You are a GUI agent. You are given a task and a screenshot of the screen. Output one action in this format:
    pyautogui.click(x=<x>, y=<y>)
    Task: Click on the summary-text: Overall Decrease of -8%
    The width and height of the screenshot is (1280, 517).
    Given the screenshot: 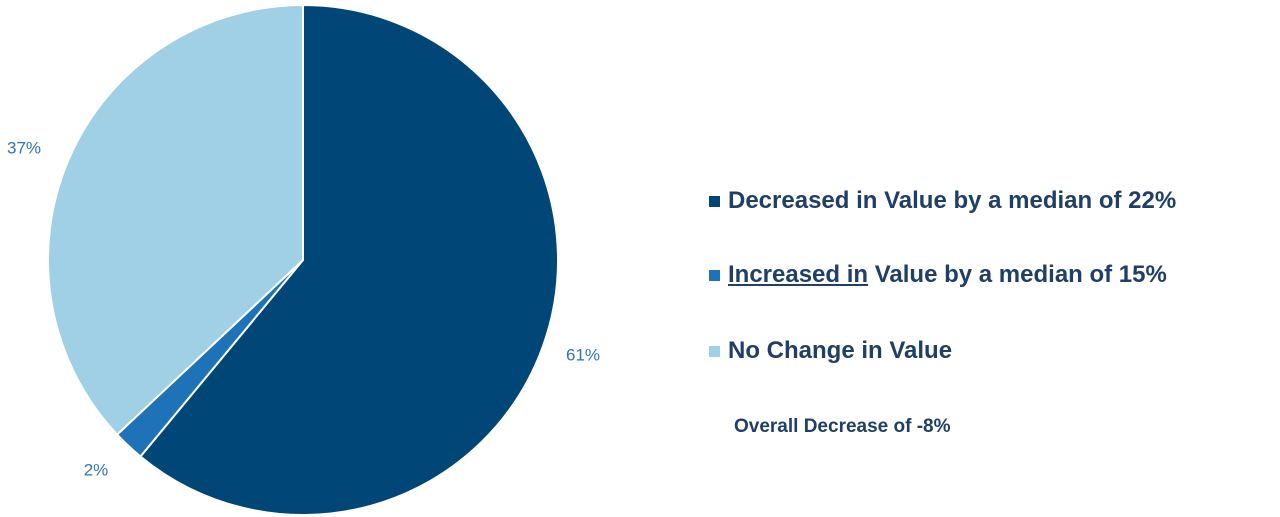 What is the action you would take?
    pyautogui.click(x=842, y=426)
    